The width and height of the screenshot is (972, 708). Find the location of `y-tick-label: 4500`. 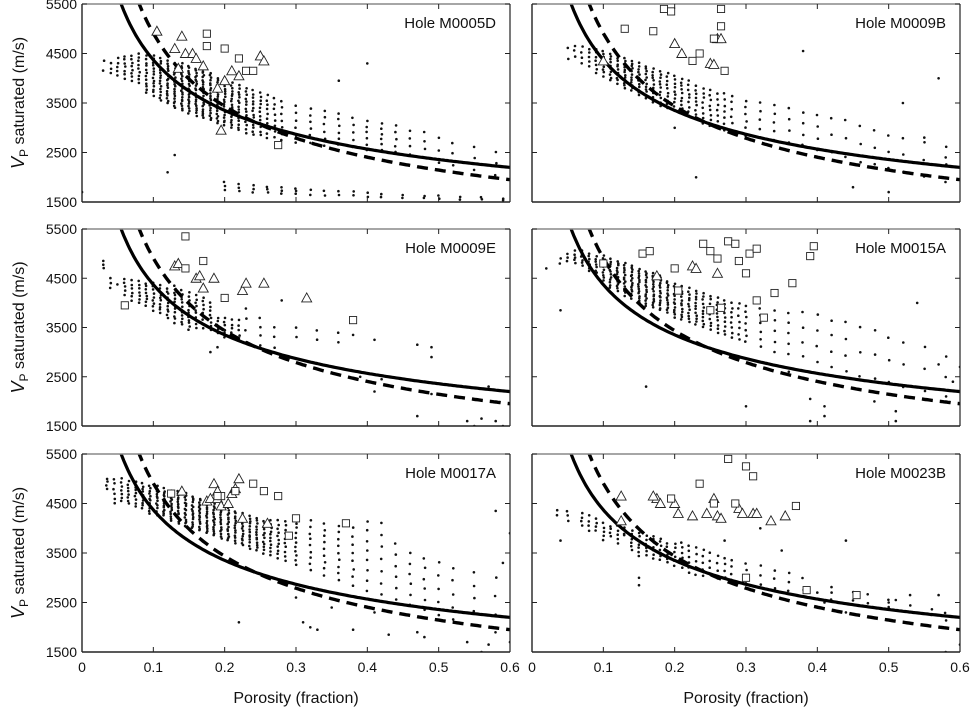

y-tick-label: 4500 is located at coordinates (61, 54).